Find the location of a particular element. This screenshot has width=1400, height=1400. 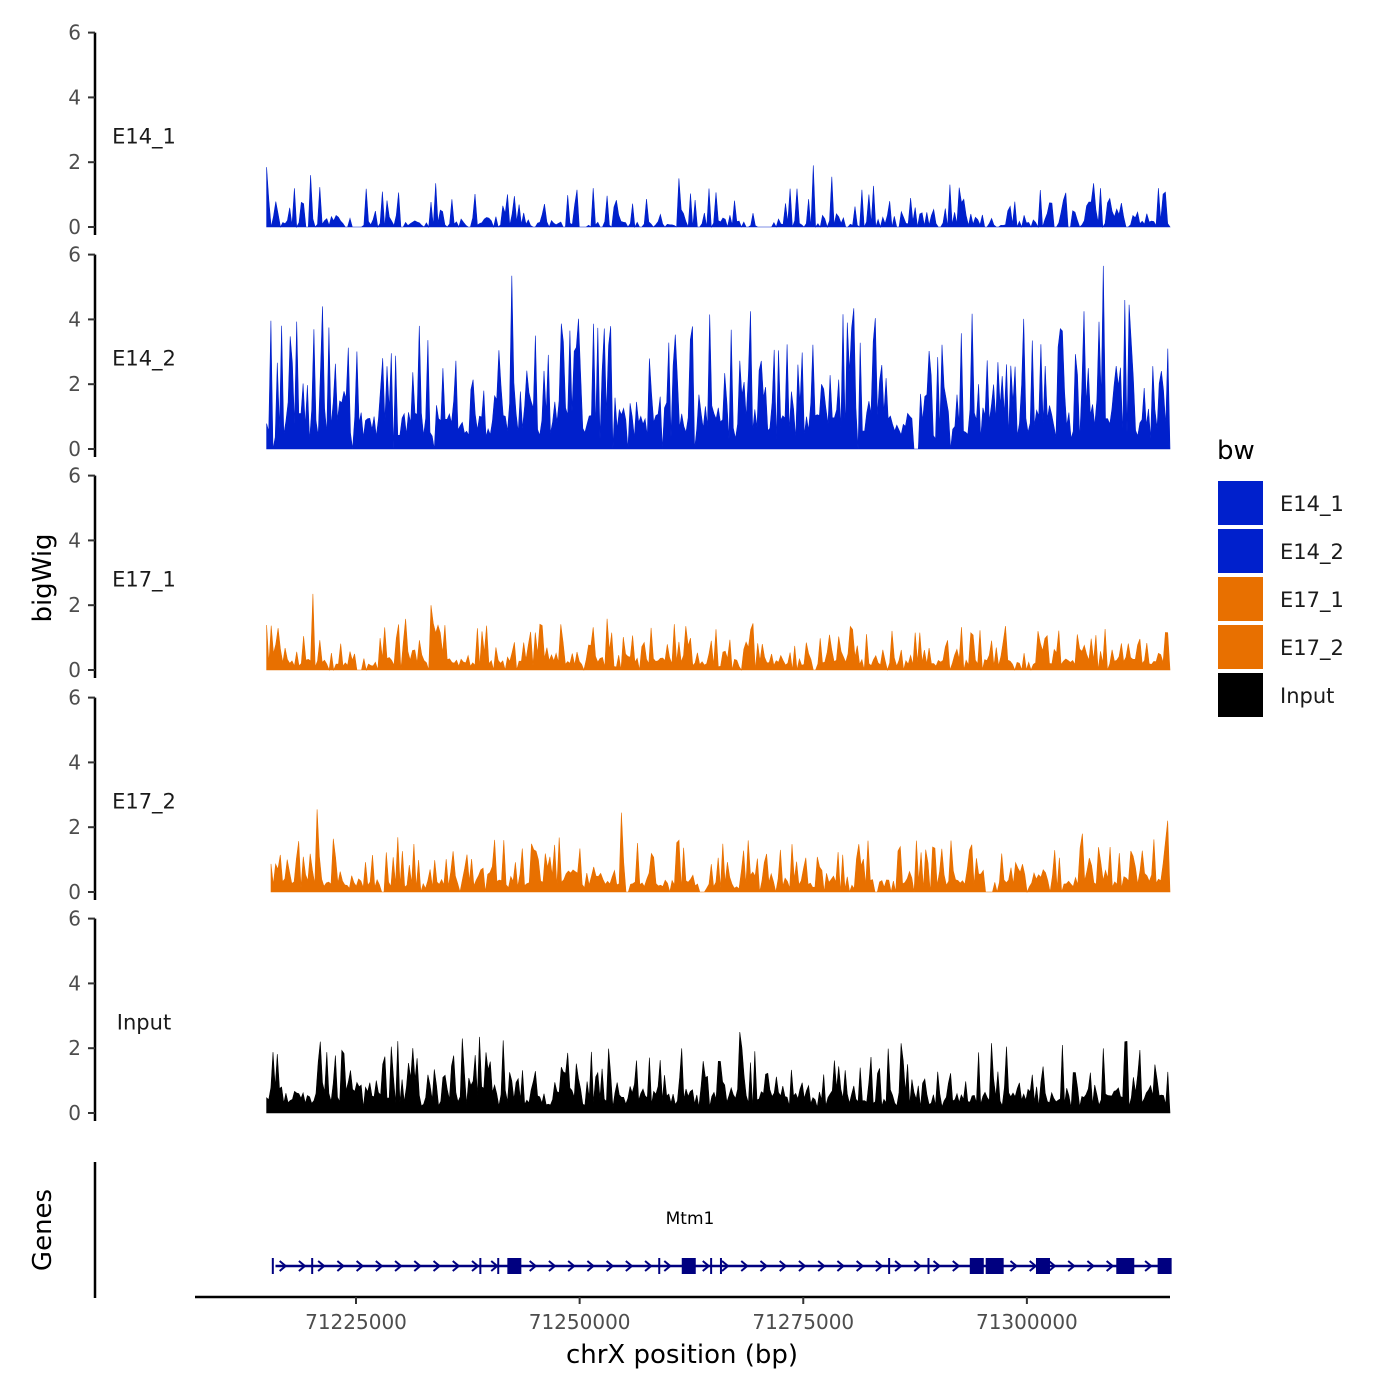

y-tick-label-E17_2-2: 2 is located at coordinates (74, 827).